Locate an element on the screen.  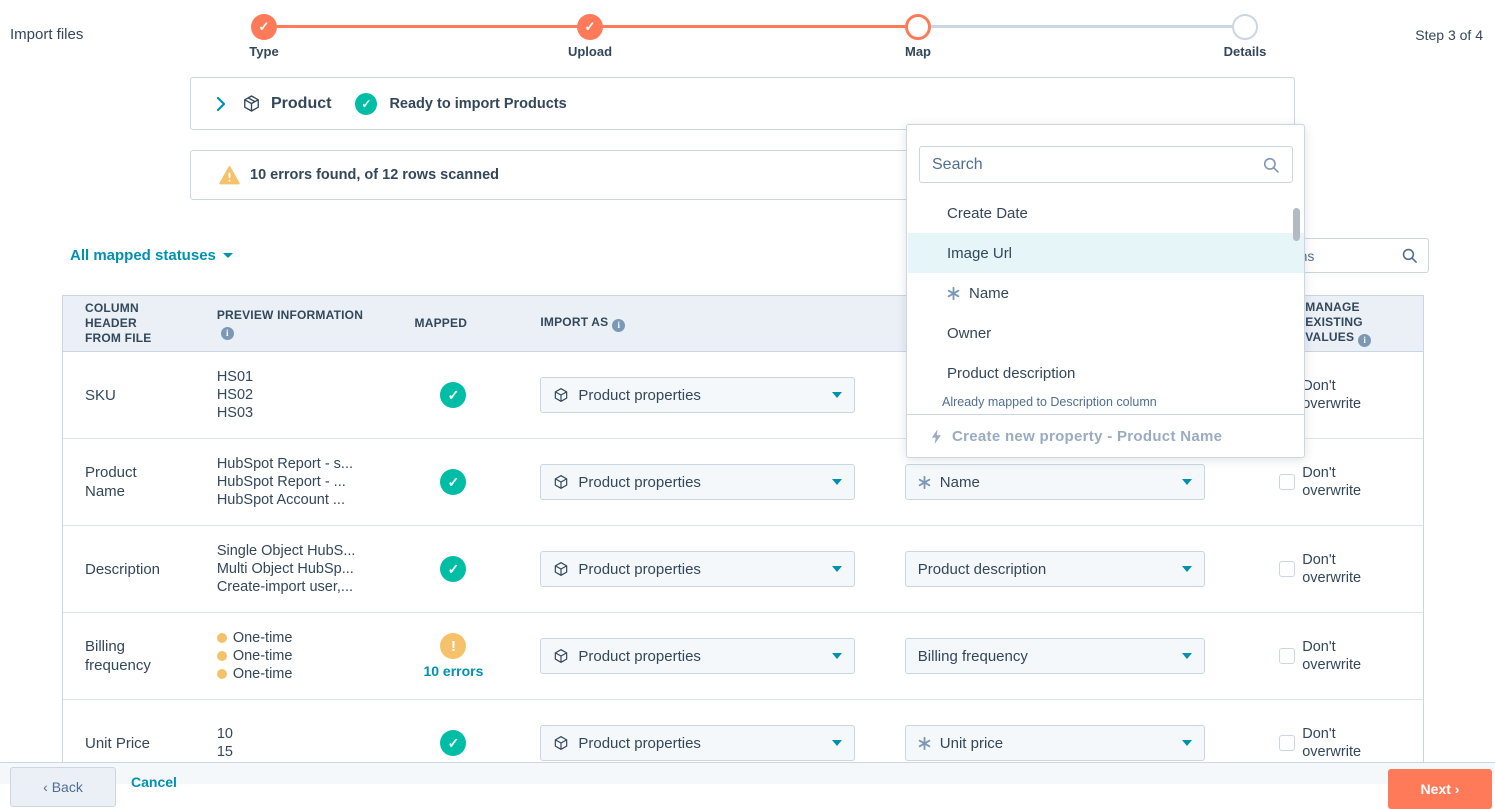
mapped-error-count: 10 errors is located at coordinates (453, 671).